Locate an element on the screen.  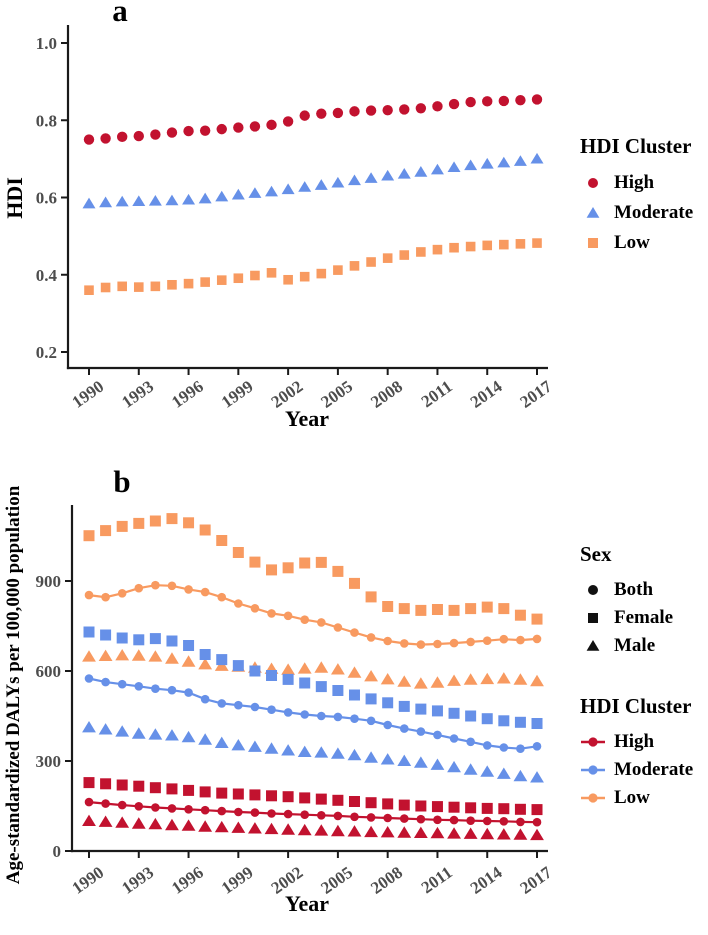
panel-b-sex-legend: Sex Both Female Male is located at coordinates (626, 601).